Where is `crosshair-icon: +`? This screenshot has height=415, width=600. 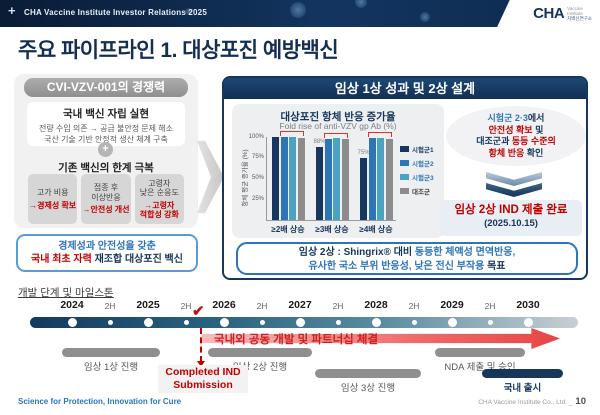
crosshair-icon: + is located at coordinates (12, 10).